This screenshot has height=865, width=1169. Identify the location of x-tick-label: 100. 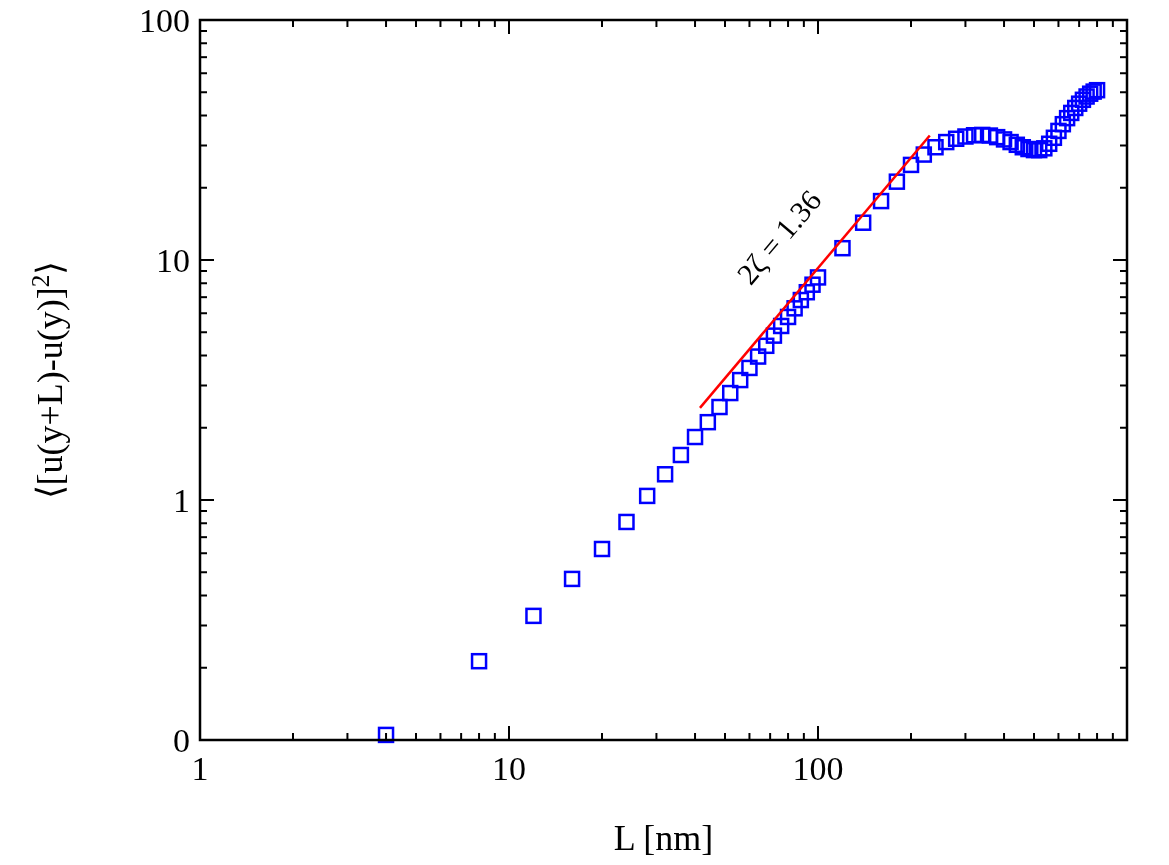
(818, 768).